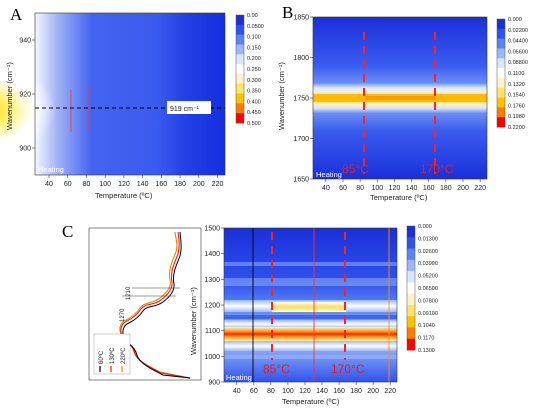 This screenshot has width=550, height=412. I want to click on panel-c-ylabel: Wavenumber (cm⁻¹), so click(193, 321).